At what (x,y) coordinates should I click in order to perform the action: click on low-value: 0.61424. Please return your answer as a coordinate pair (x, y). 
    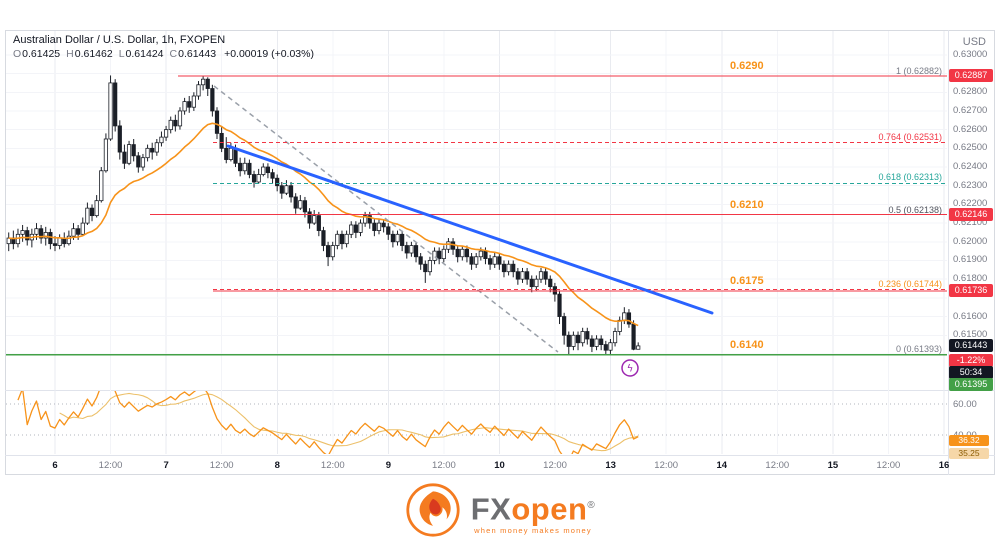
    Looking at the image, I should click on (144, 54).